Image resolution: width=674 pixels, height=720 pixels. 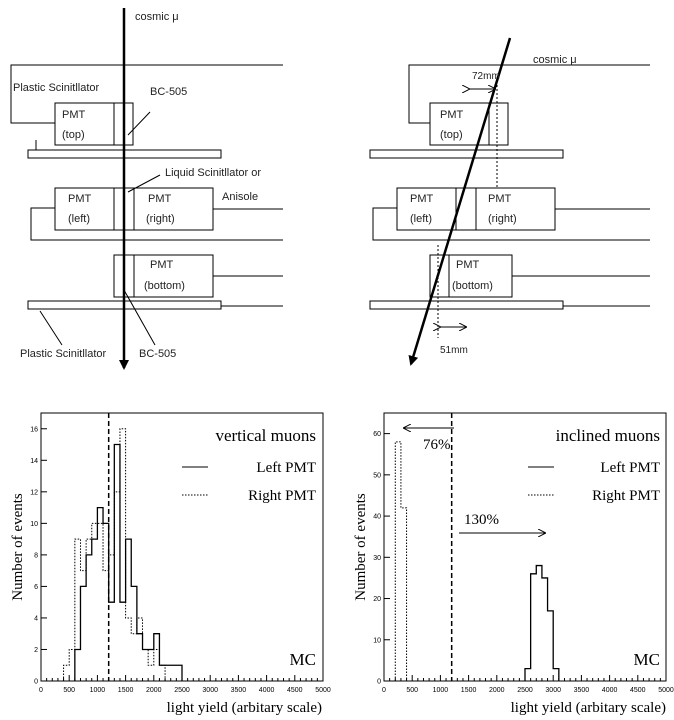 What do you see at coordinates (377, 434) in the screenshot?
I see `y-tick-label: 60` at bounding box center [377, 434].